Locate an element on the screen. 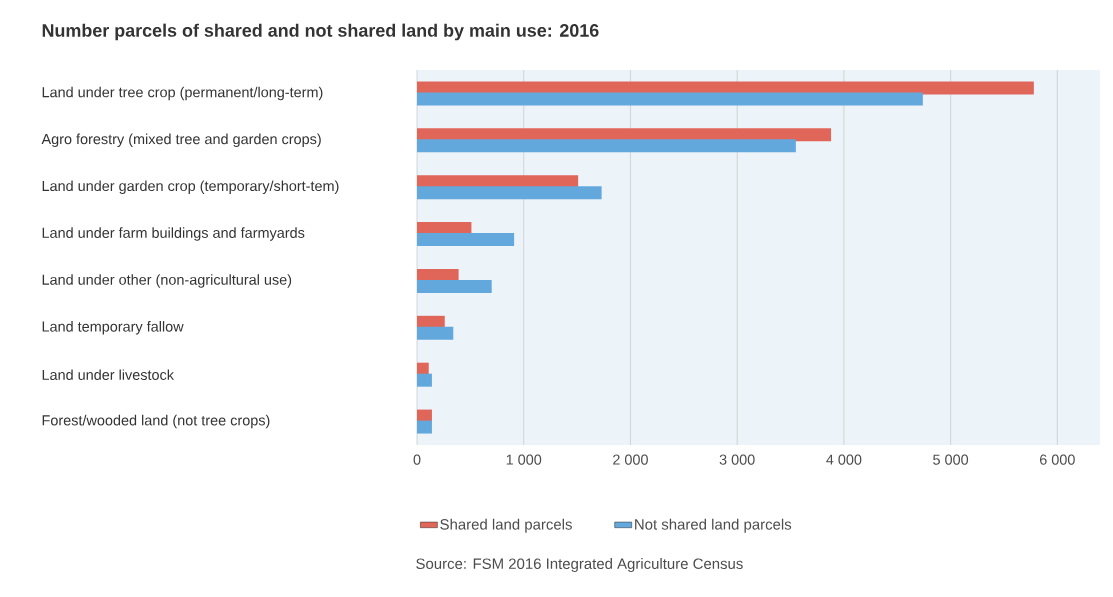 The height and width of the screenshot is (597, 1113). y-tick-label: Agro forestry (mixed tree and garden crops) is located at coordinates (181, 140).